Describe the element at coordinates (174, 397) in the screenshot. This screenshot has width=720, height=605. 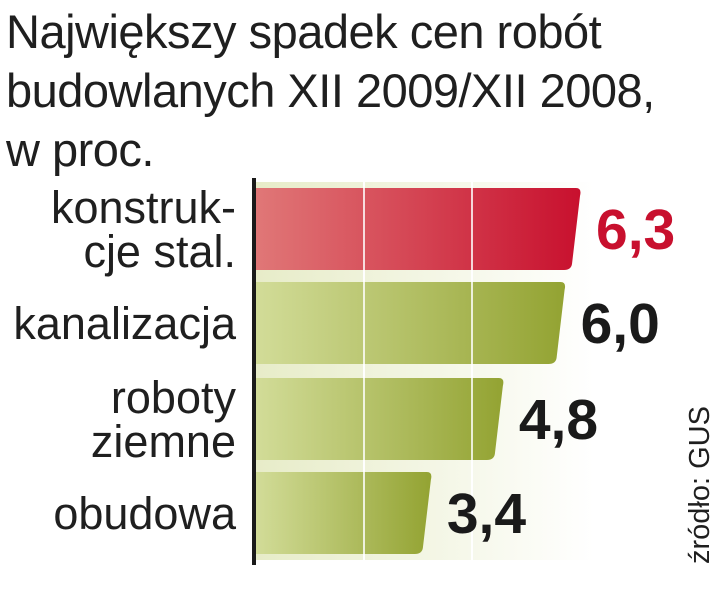
I see `category-label-line: roboty` at that location.